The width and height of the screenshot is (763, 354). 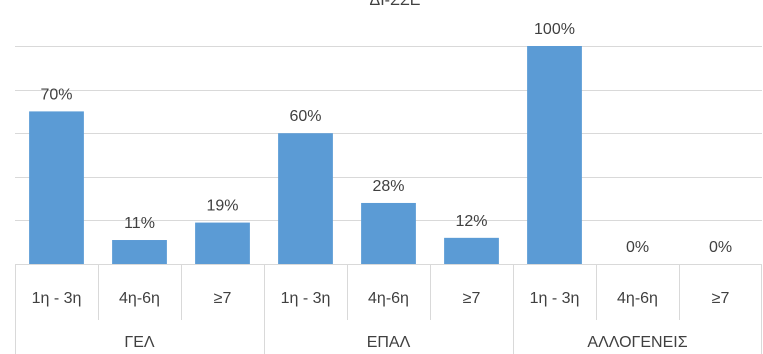 What do you see at coordinates (389, 342) in the screenshot?
I see `group-label: ΕΠΑΛ` at bounding box center [389, 342].